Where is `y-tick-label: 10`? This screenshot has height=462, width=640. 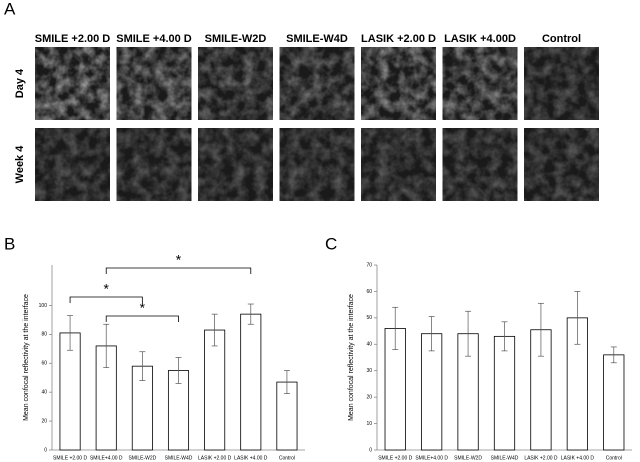
y-tick-label: 10 is located at coordinates (369, 424).